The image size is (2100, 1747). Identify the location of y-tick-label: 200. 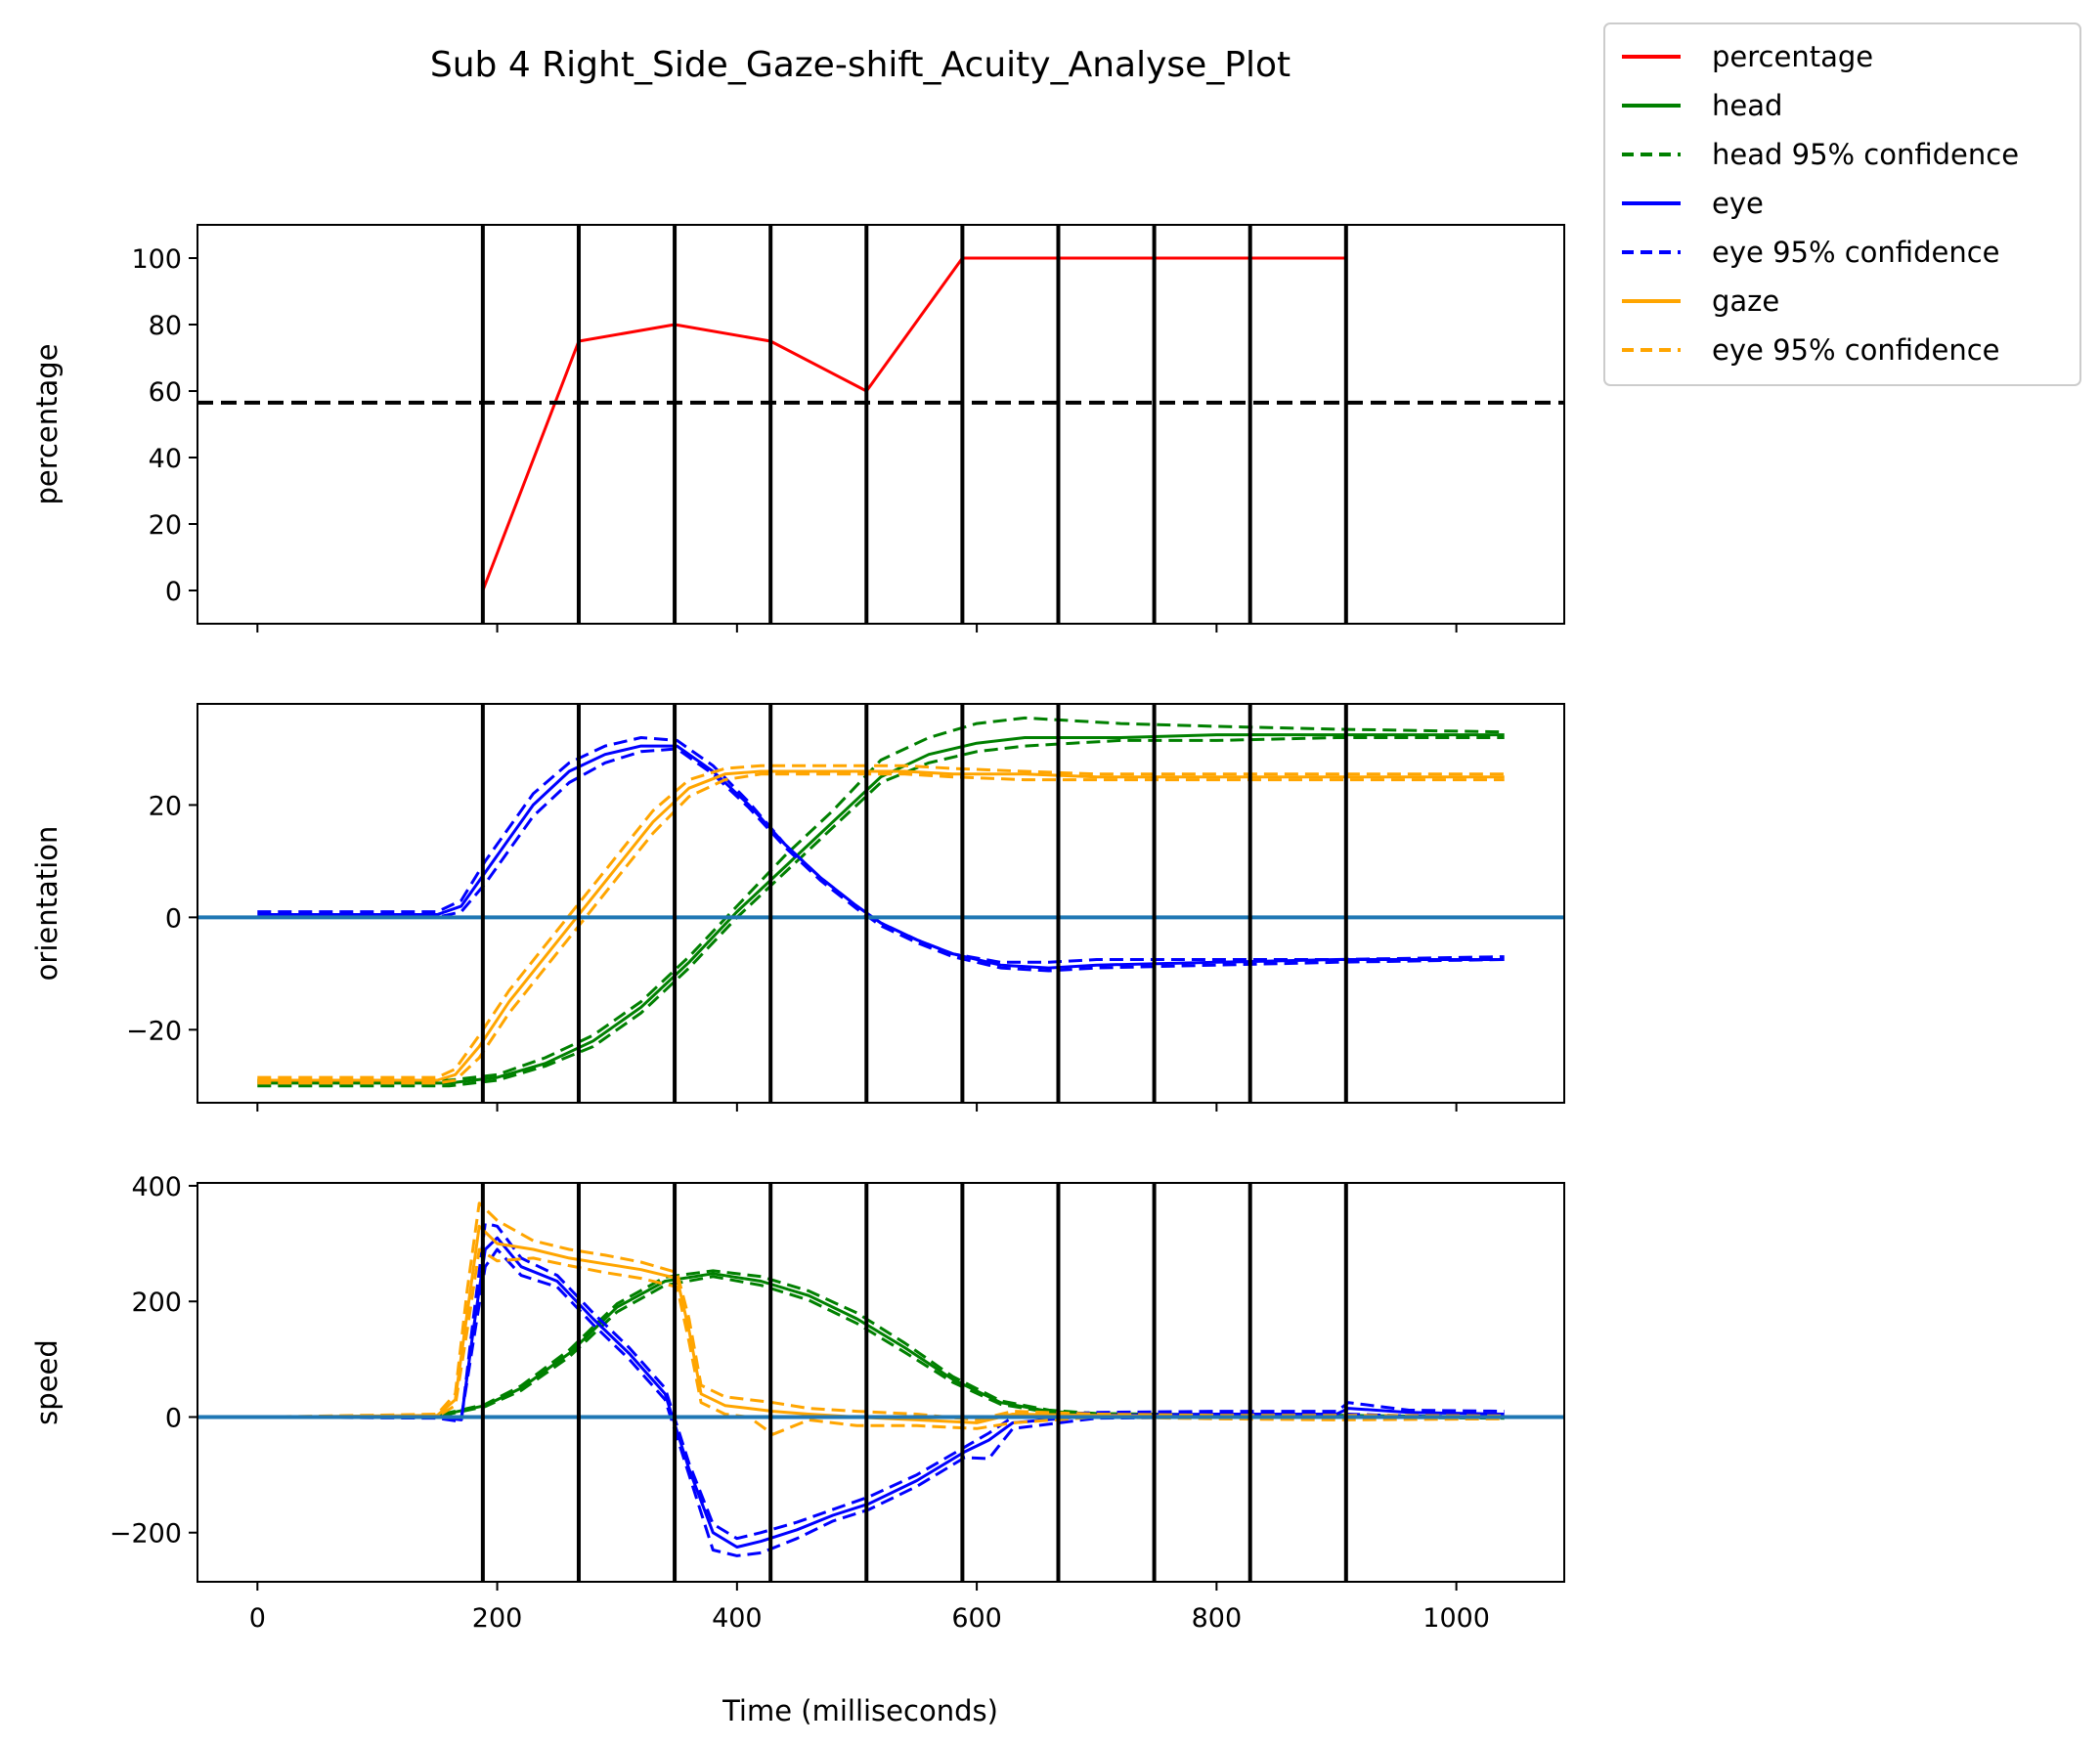
(156, 1303).